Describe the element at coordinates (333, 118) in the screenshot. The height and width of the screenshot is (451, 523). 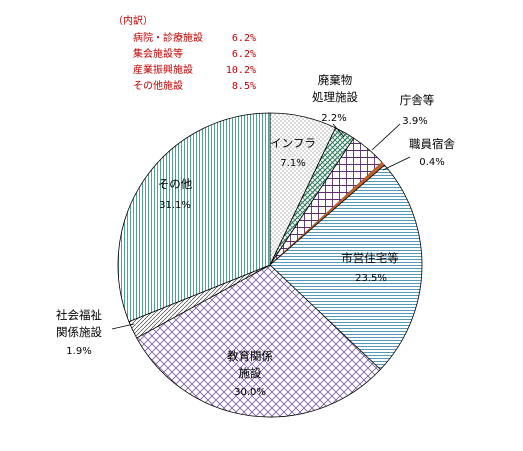
I see `slice-percent: 2.2%` at that location.